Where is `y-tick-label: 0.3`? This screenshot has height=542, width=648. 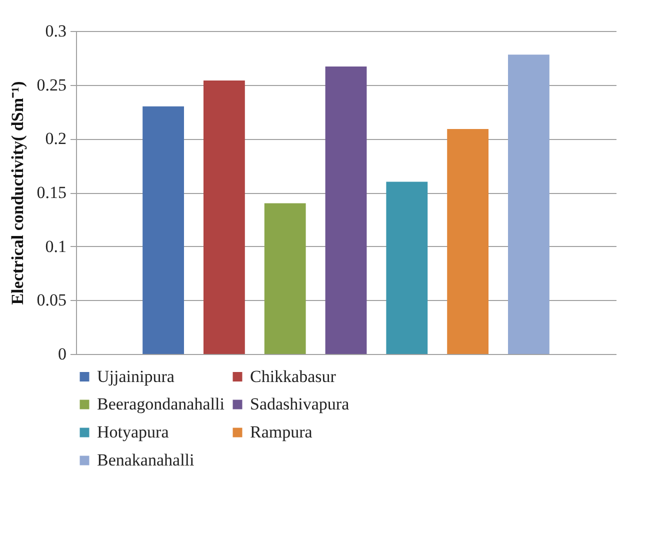 y-tick-label: 0.3 is located at coordinates (55, 31).